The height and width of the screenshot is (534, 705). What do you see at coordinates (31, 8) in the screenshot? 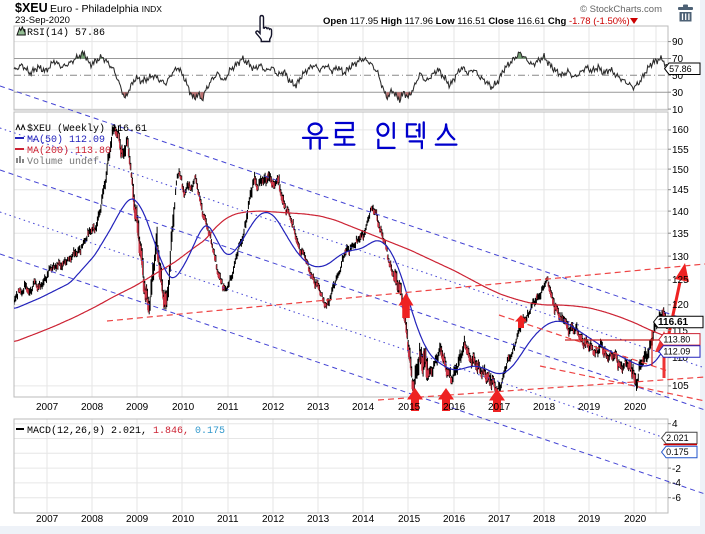
I see `svg-text: $XEU` at bounding box center [31, 8].